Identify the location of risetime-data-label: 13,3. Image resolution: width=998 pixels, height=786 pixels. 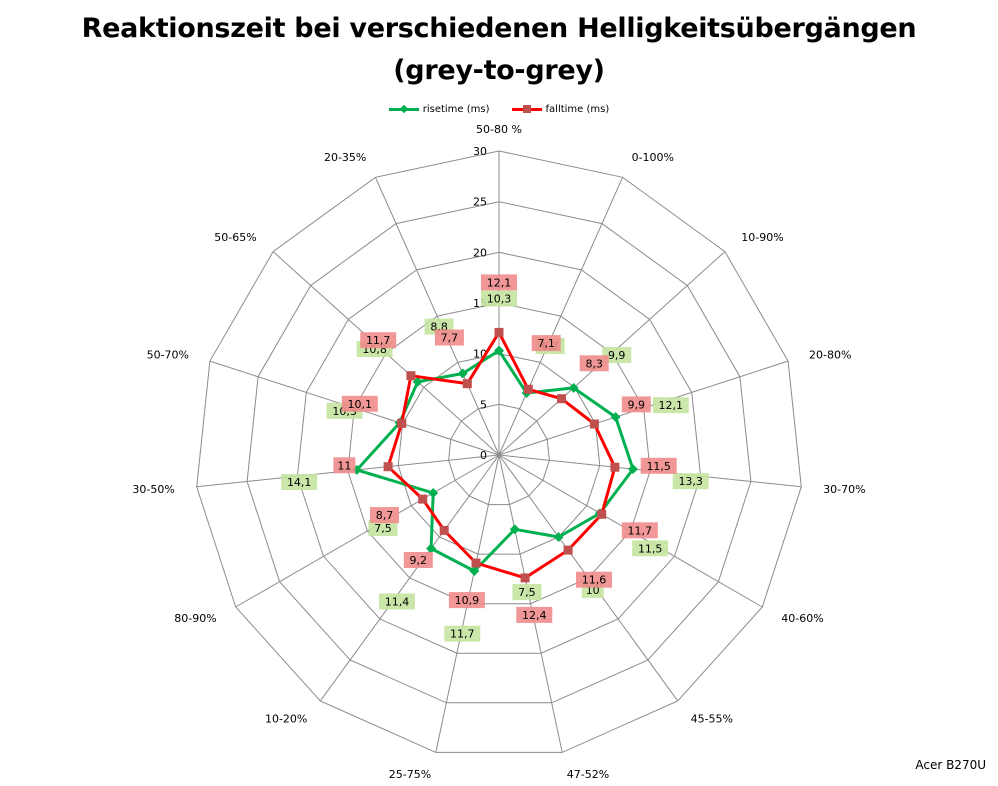
(690, 481).